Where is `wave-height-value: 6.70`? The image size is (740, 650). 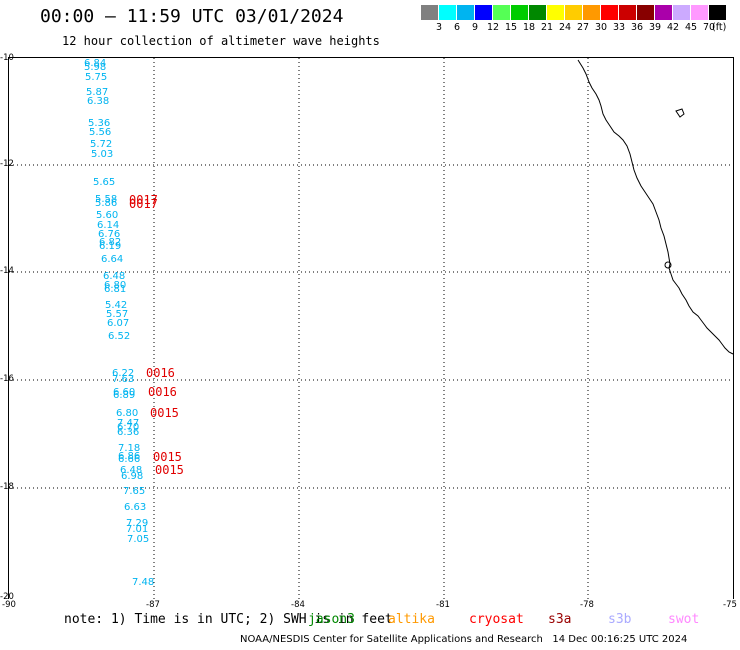
wave-height-value: 6.70 is located at coordinates (128, 427).